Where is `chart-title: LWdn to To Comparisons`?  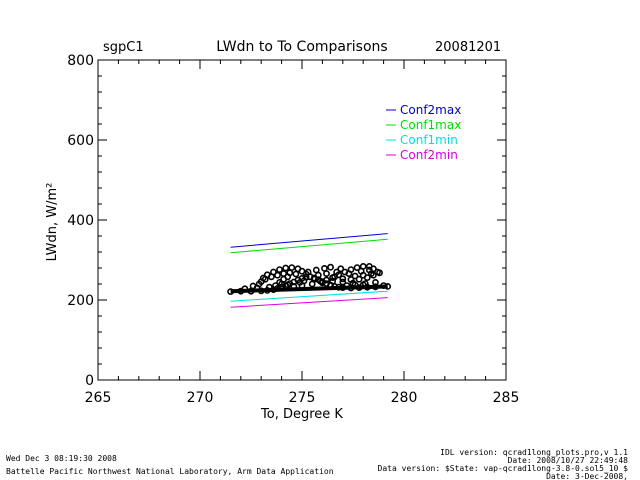
chart-title: LWdn to To Comparisons is located at coordinates (301, 47).